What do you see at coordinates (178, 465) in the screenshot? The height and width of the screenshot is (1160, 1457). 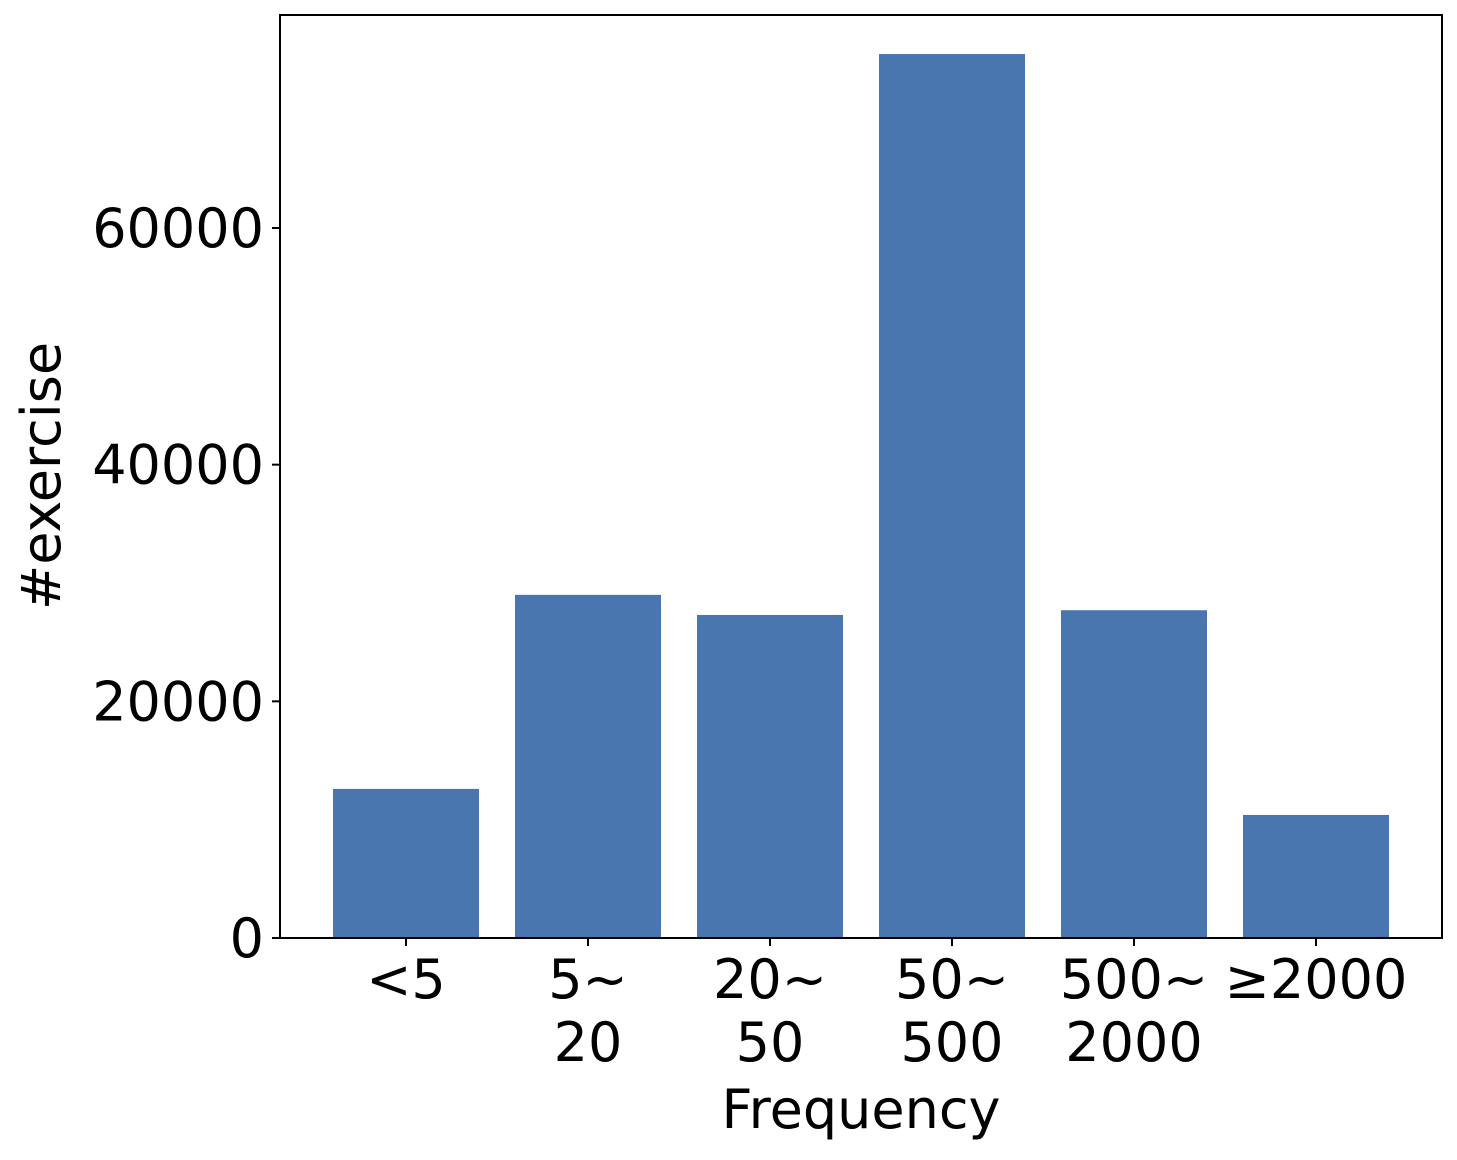 I see `y-tick-label: 40000` at bounding box center [178, 465].